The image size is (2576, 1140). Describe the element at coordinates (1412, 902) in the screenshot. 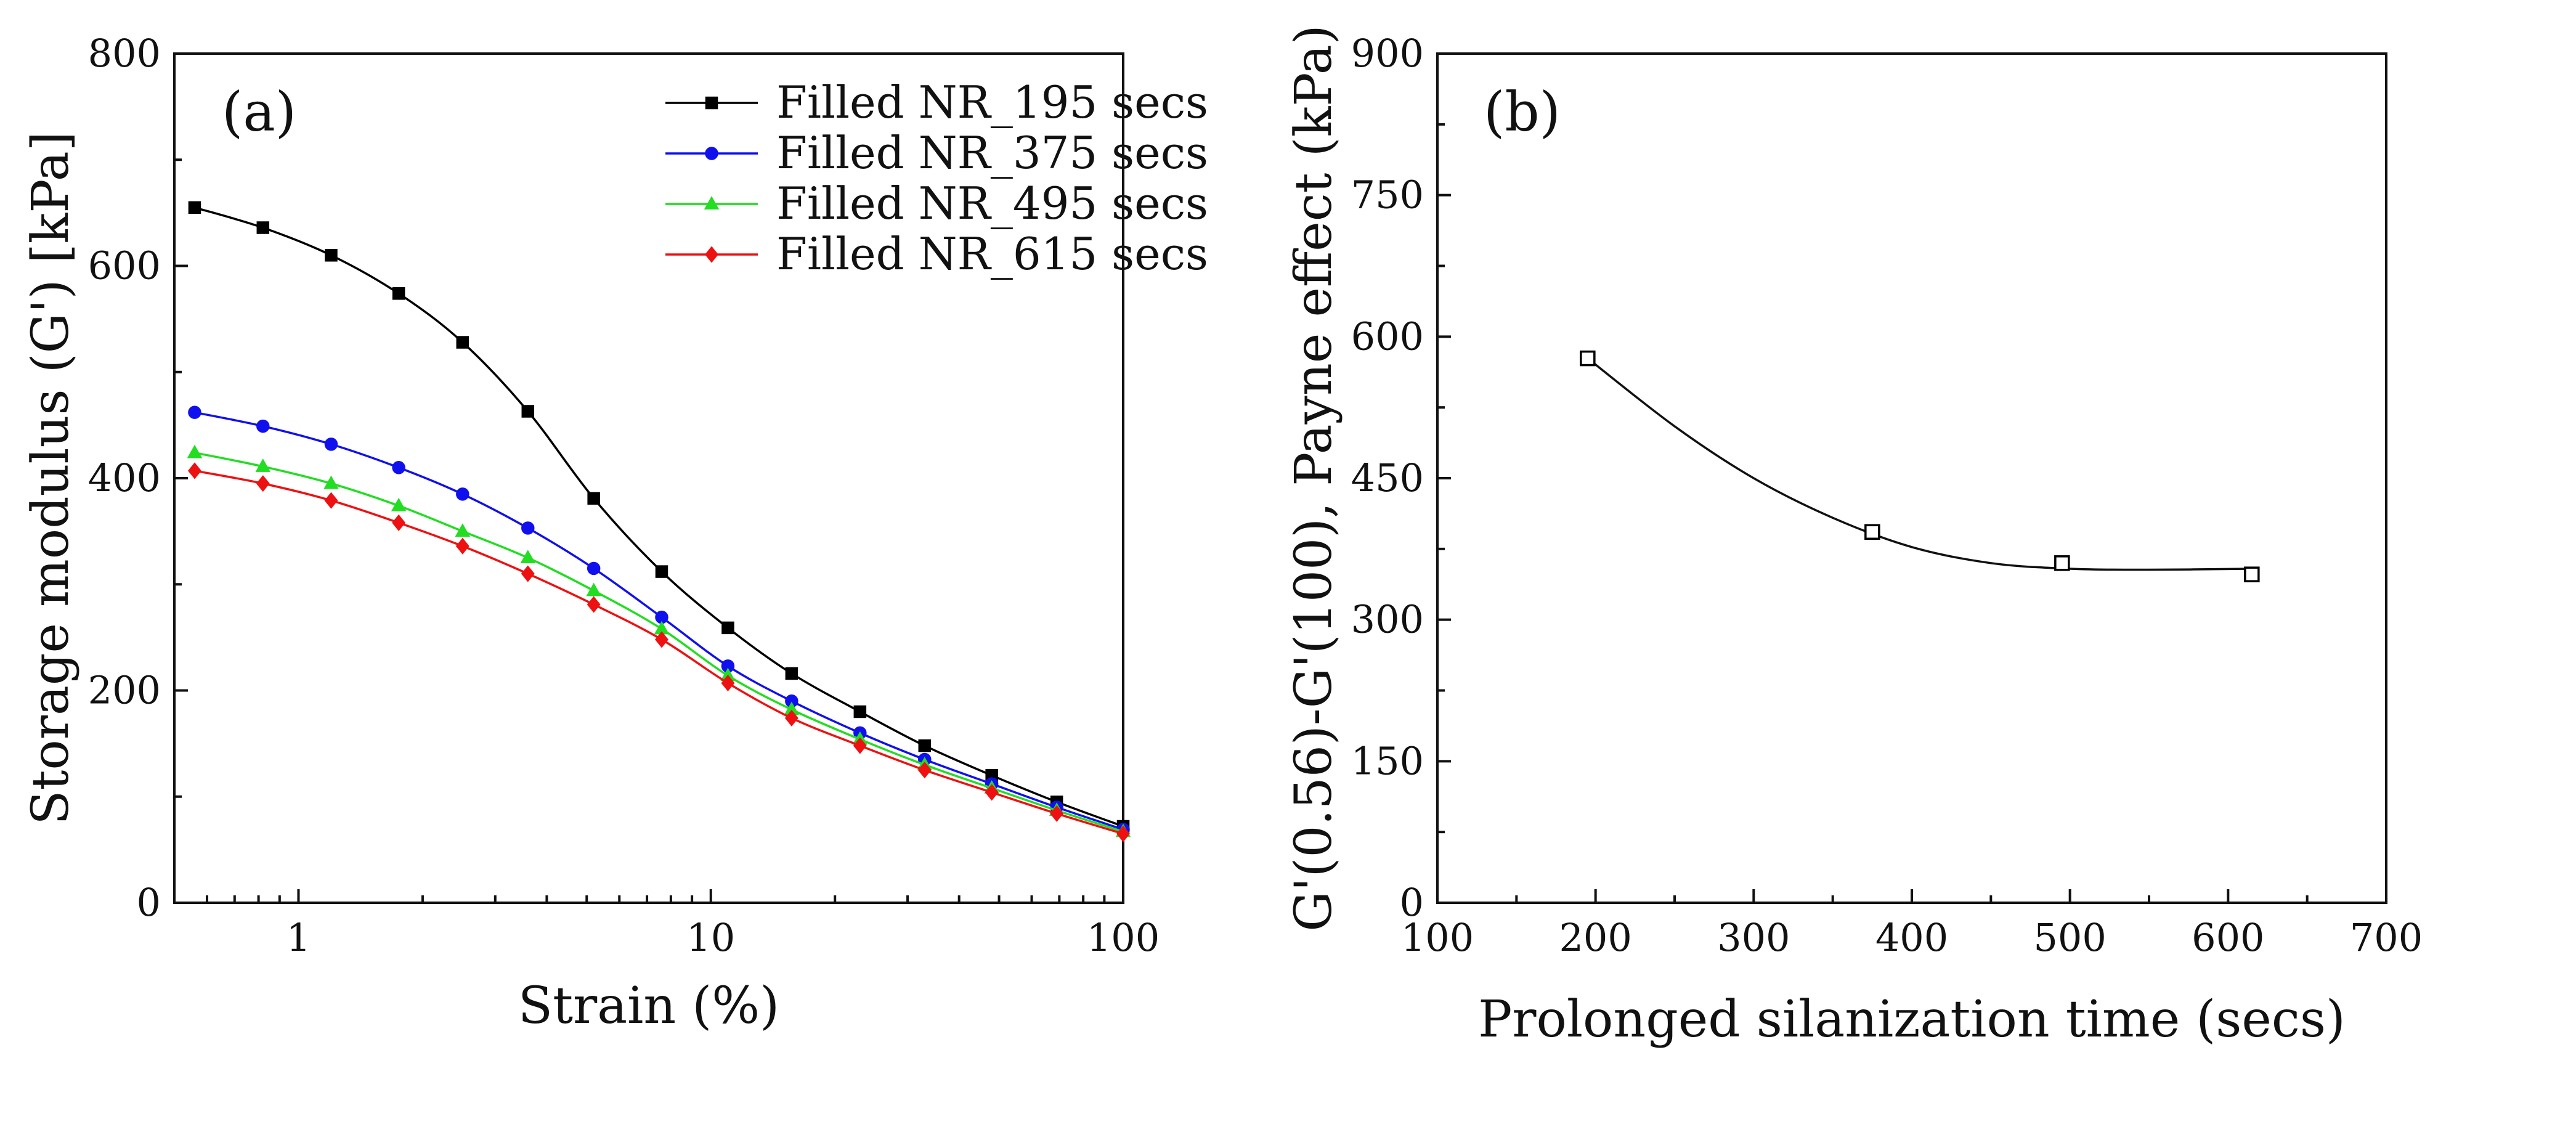

I see `panel-b-y-tick-label: 0` at that location.